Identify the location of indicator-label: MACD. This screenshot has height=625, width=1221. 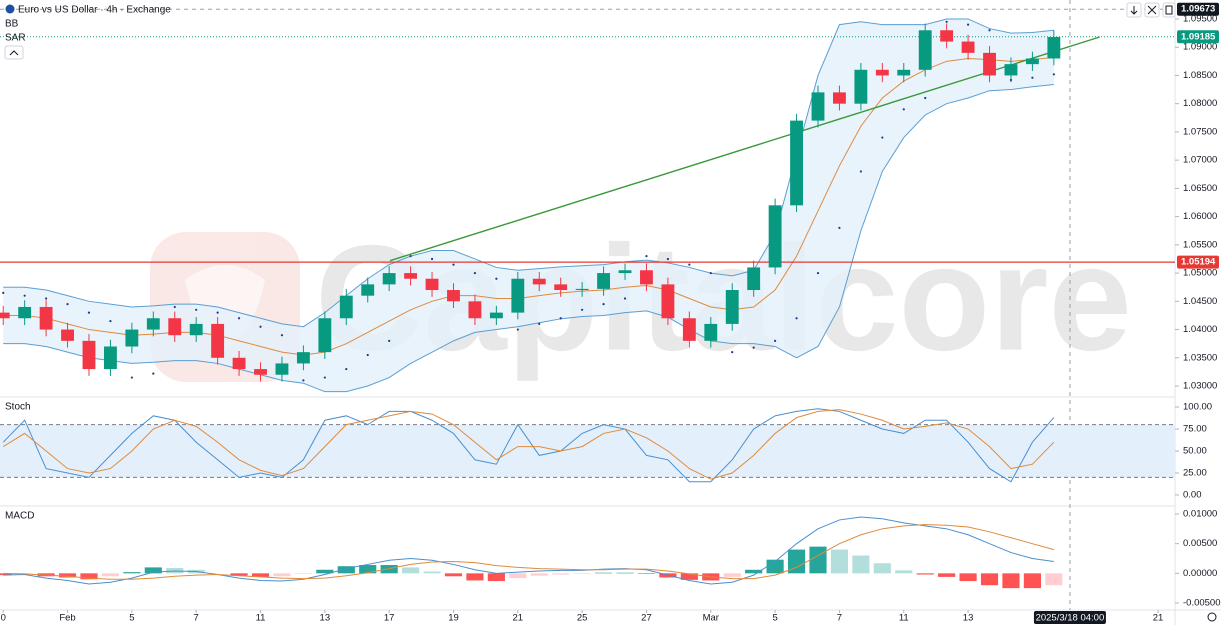
(19, 516).